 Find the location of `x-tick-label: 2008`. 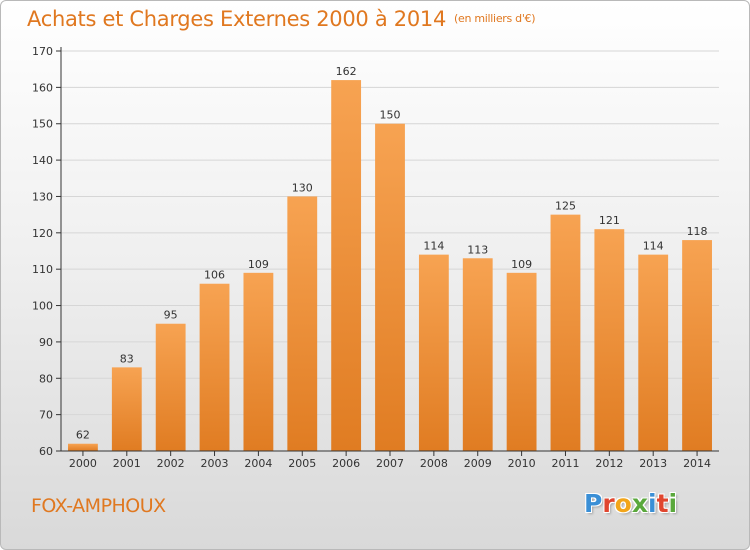

x-tick-label: 2008 is located at coordinates (434, 463).